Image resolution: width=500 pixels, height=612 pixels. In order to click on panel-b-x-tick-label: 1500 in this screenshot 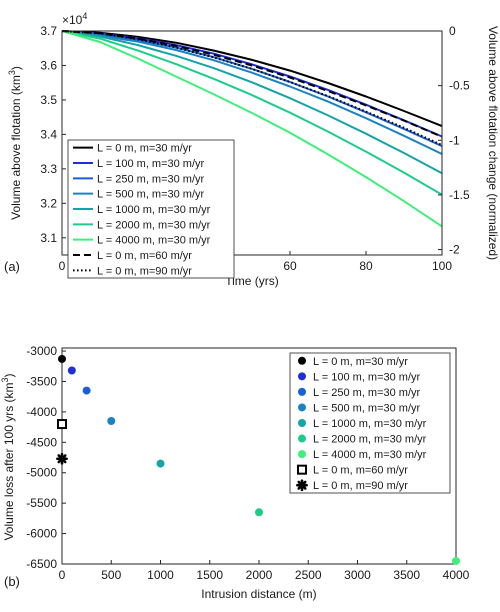, I will do `click(209, 575)`.